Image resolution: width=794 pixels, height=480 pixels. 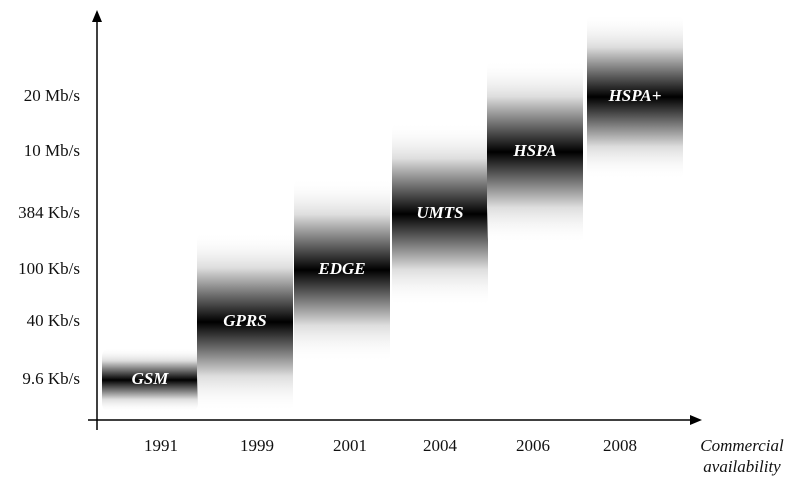 I want to click on block-label: UMTS, so click(x=439, y=212).